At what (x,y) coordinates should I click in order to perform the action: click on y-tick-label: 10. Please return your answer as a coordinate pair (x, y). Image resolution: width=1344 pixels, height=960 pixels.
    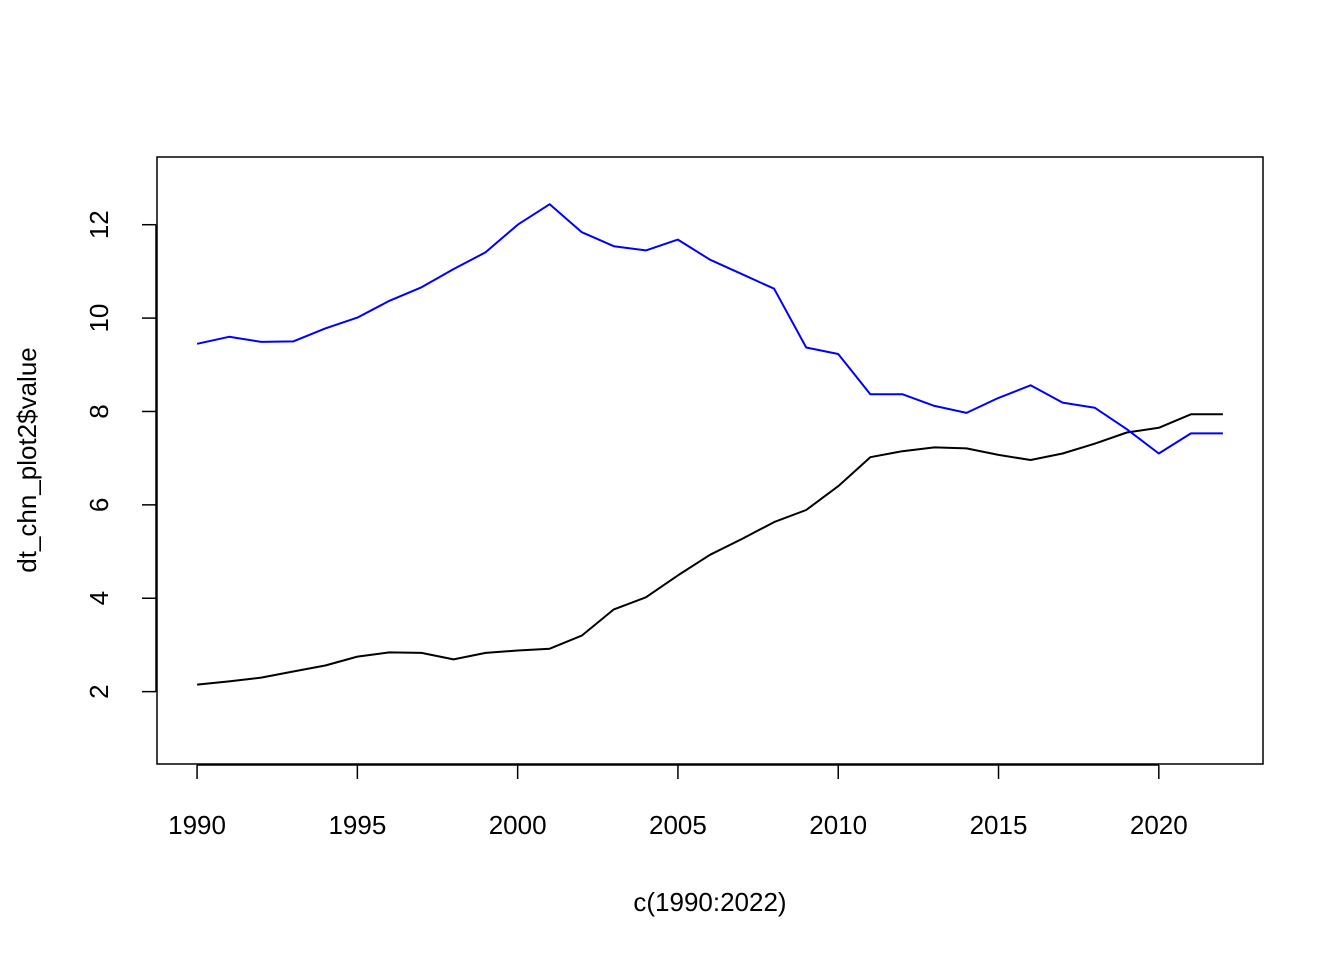
    Looking at the image, I should click on (99, 318).